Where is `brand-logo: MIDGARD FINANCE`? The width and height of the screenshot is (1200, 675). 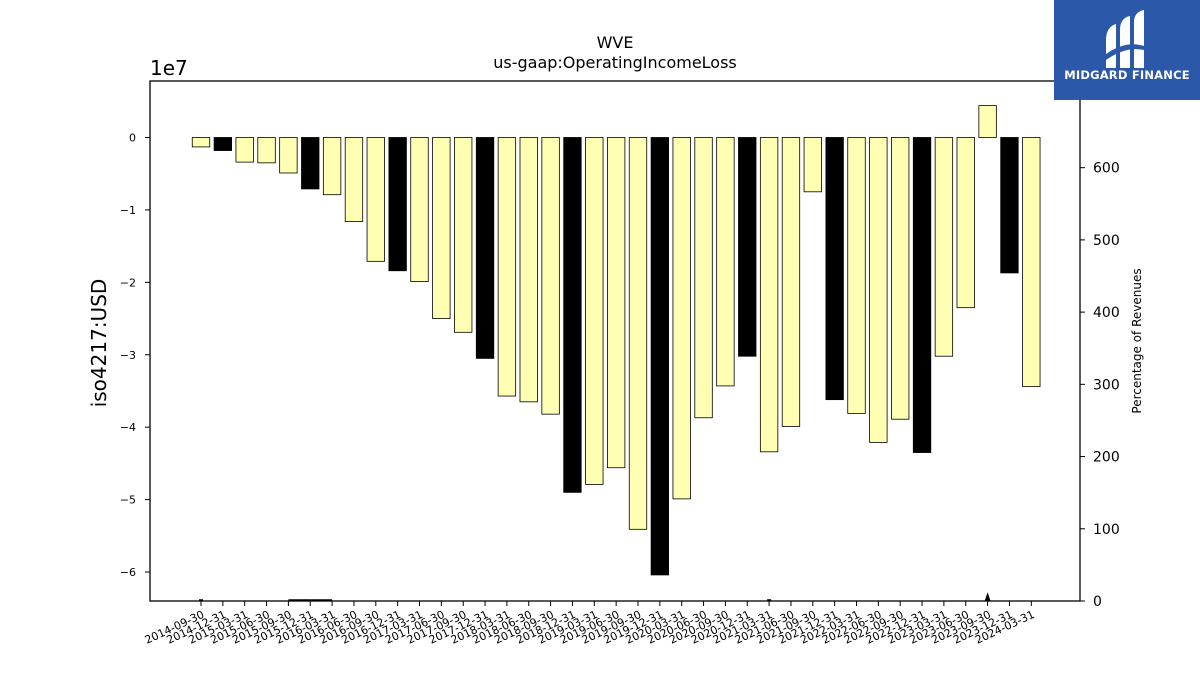
brand-logo: MIDGARD FINANCE is located at coordinates (1127, 50).